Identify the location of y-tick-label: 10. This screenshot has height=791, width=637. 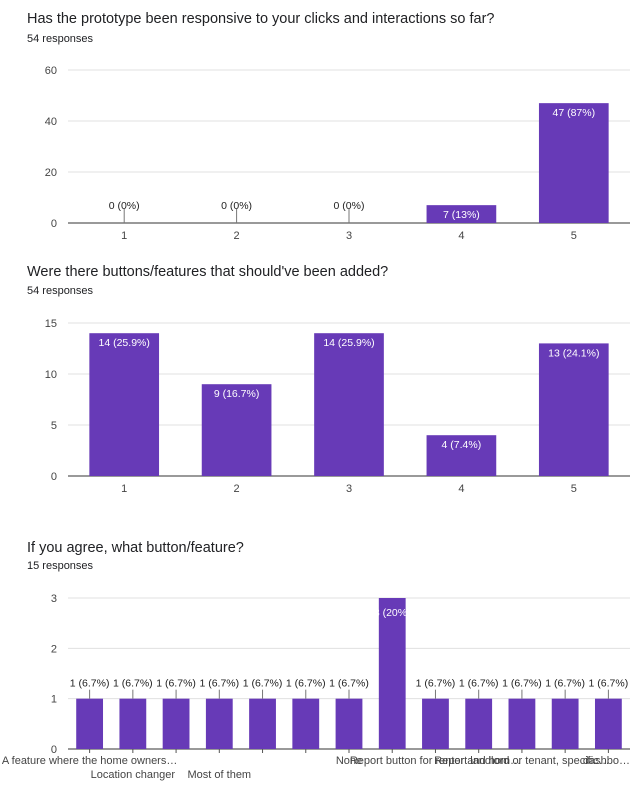
(51, 375).